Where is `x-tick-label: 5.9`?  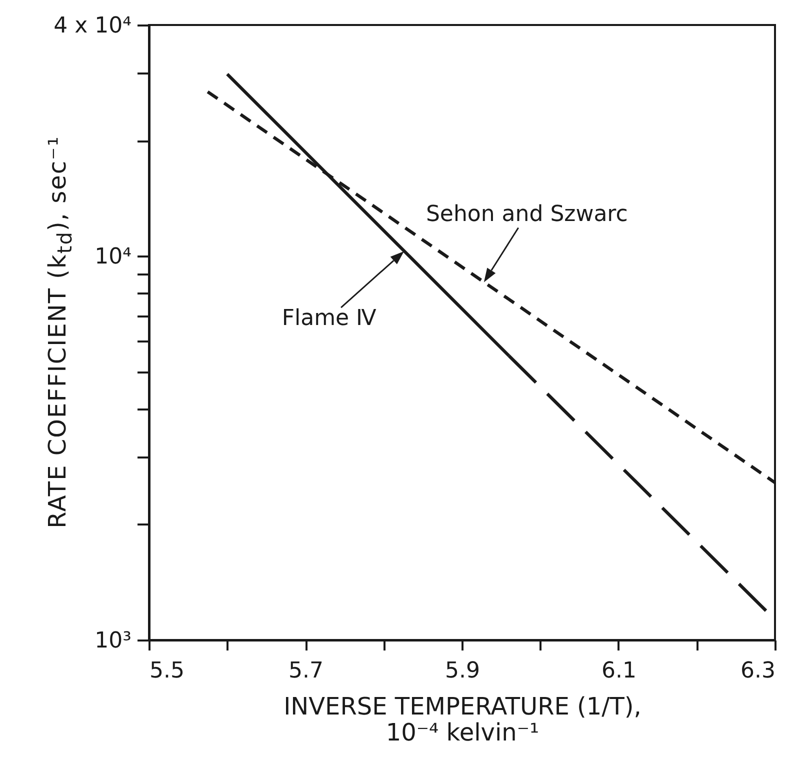 x-tick-label: 5.9 is located at coordinates (462, 671).